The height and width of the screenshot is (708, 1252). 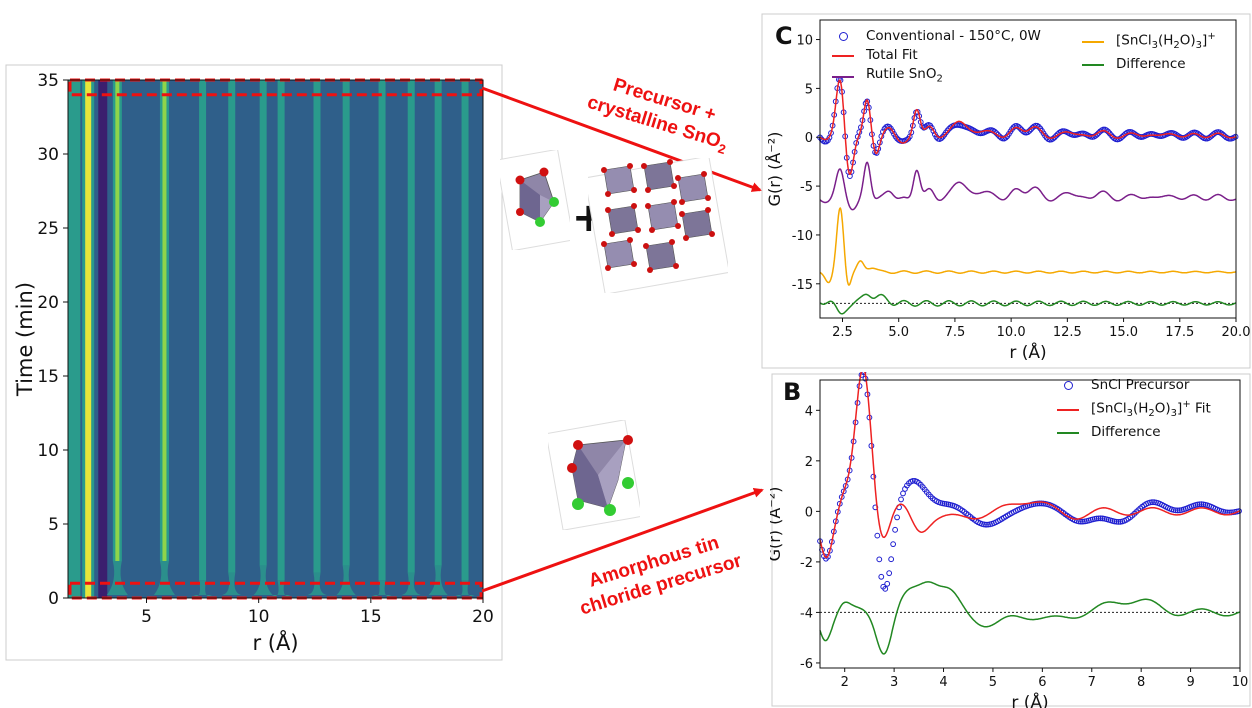 I want to click on x-tick-label: 12.5, so click(x=1067, y=332).